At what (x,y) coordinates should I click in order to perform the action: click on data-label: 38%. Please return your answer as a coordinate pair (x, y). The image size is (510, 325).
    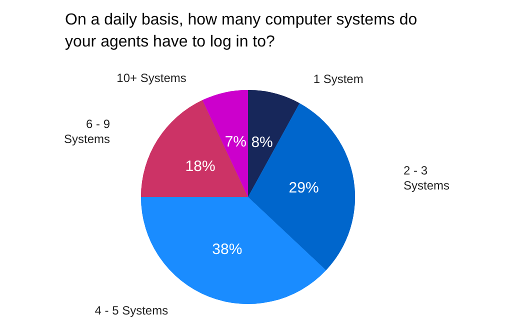
    Looking at the image, I should click on (227, 249).